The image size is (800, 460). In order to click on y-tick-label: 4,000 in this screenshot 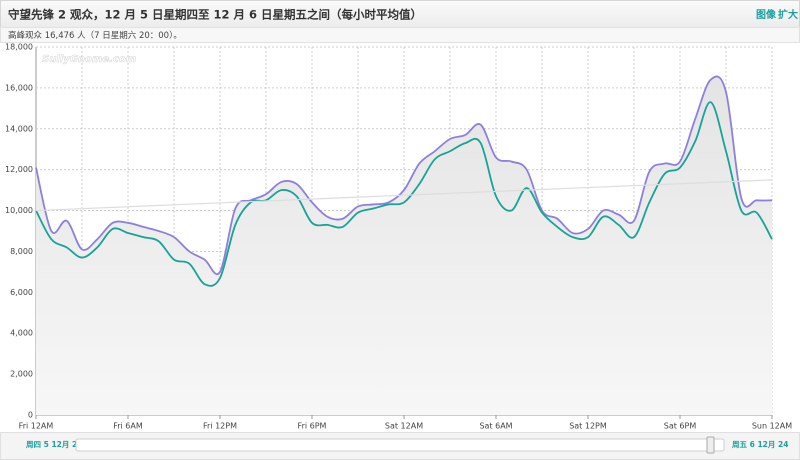, I will do `click(21, 333)`.